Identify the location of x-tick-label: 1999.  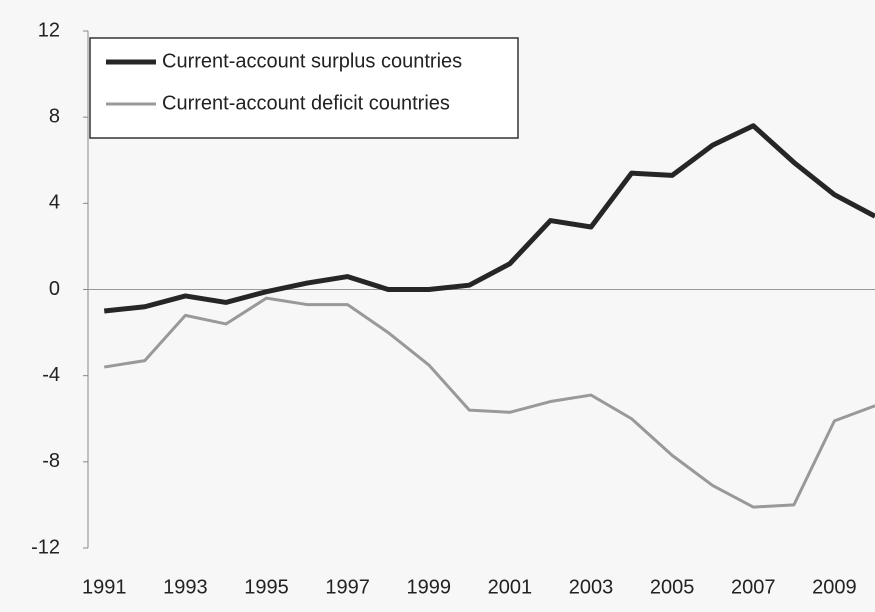
(429, 587).